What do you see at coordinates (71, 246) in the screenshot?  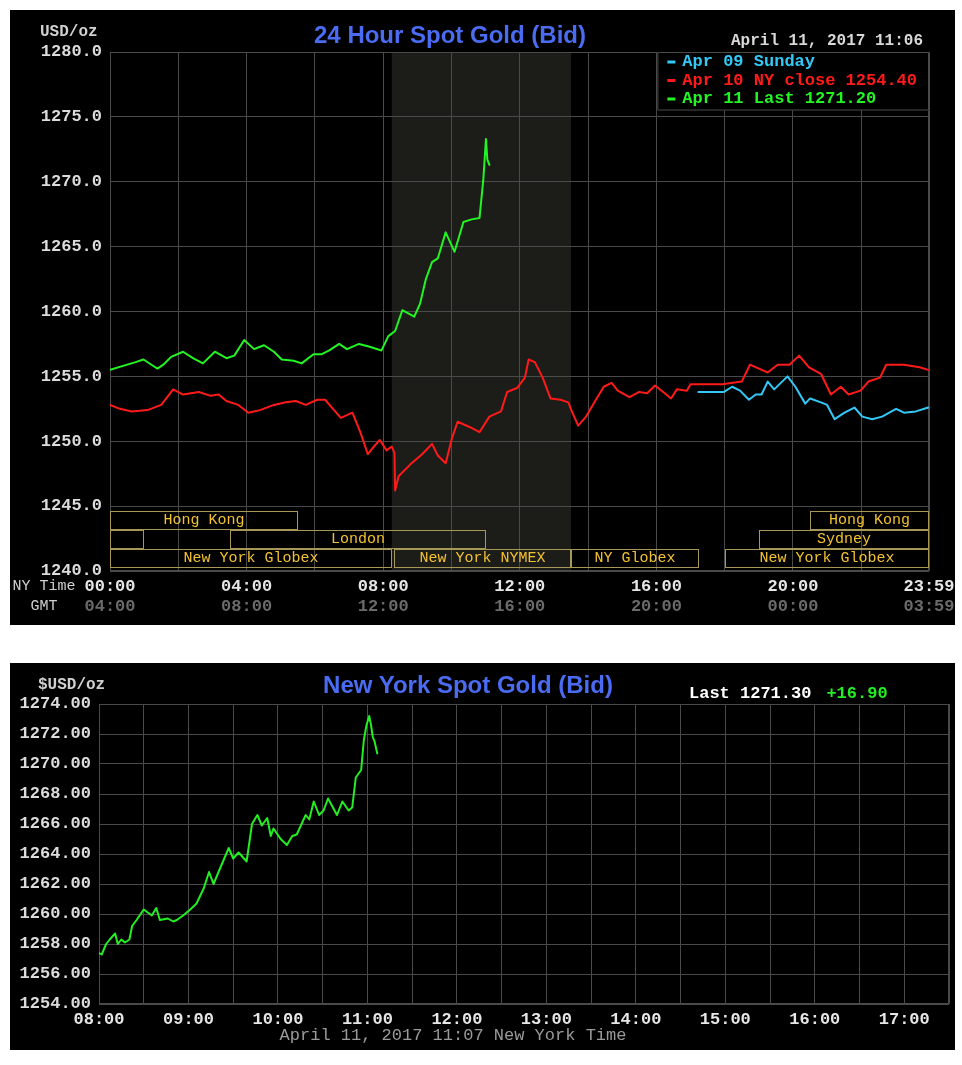 I see `y-tick-label: 1265.0` at bounding box center [71, 246].